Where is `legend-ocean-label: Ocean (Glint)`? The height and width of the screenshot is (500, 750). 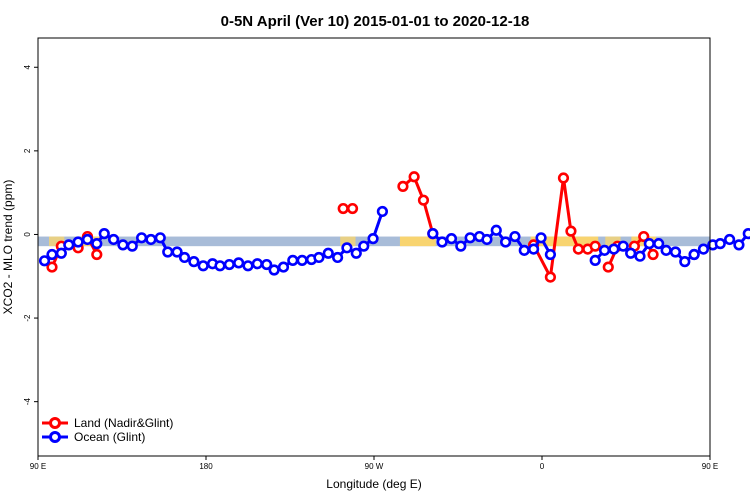
legend-ocean-label: Ocean (Glint) is located at coordinates (109, 437).